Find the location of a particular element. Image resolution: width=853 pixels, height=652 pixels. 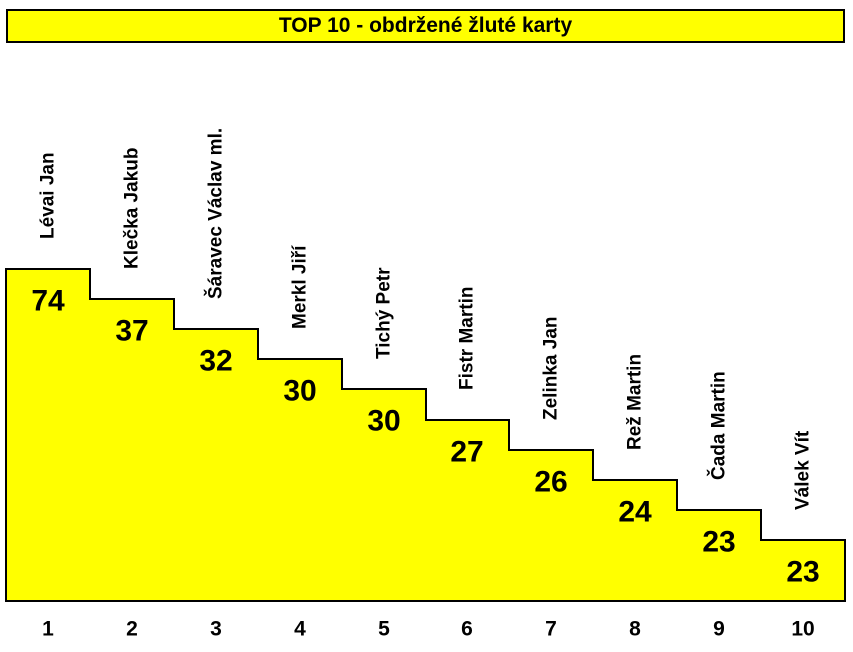

player-name-label: Lévai Jan is located at coordinates (48, 195).